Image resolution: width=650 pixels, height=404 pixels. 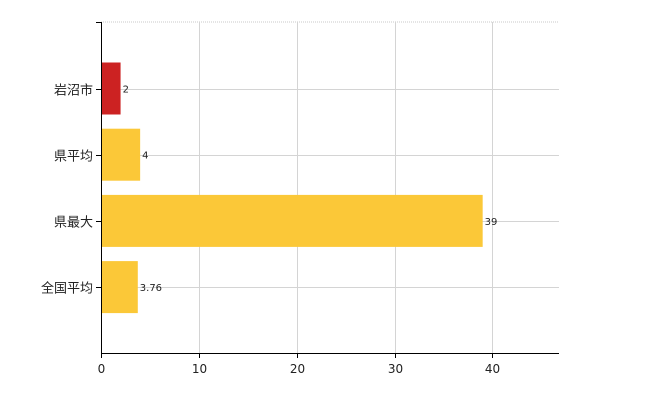 What do you see at coordinates (492, 369) in the screenshot?
I see `x-tick-label: 40` at bounding box center [492, 369].